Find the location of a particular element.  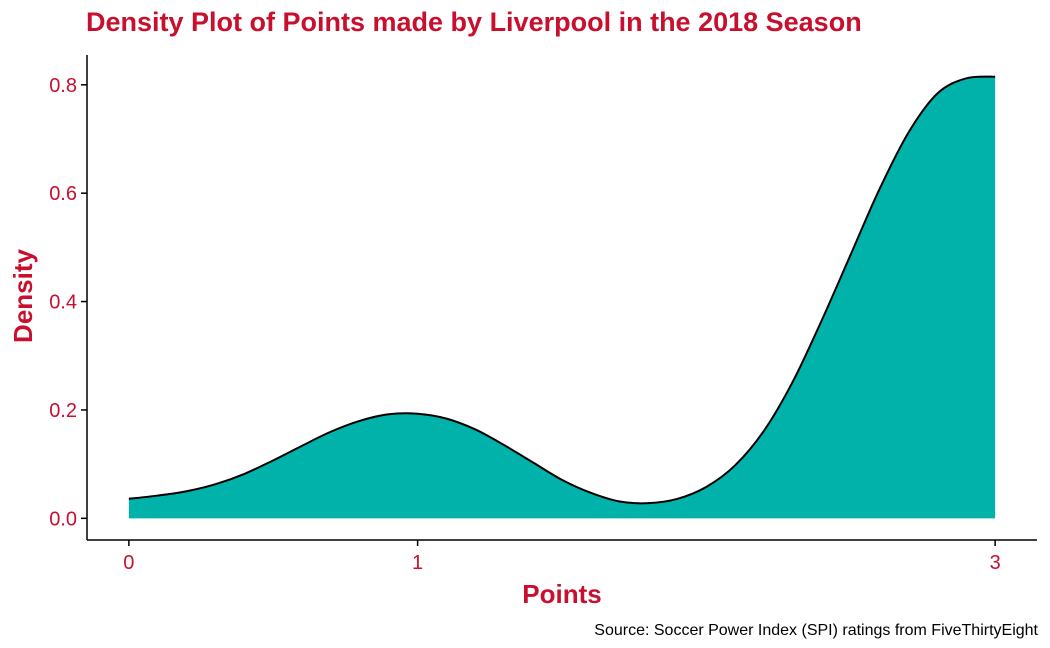

y-tick-label: 0.4 is located at coordinates (63, 303).